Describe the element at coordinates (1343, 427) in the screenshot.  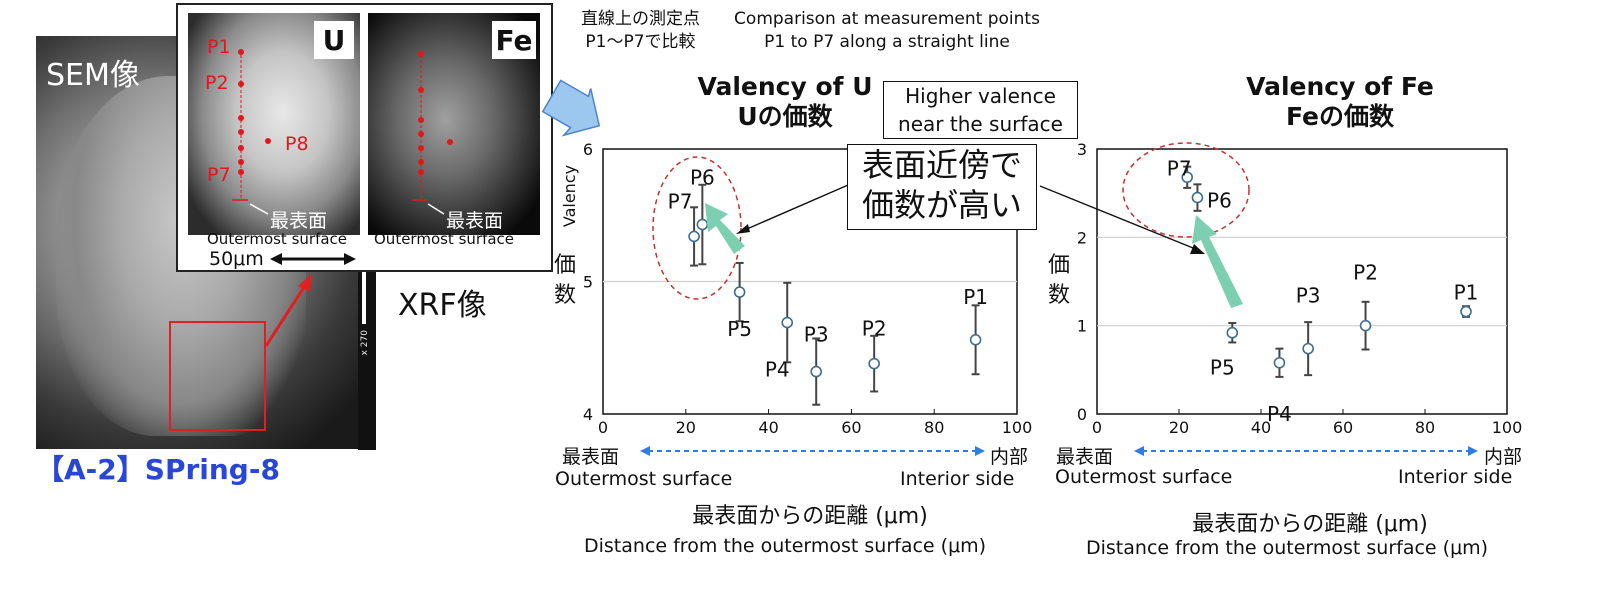
I see `fe-xtick-label: 60` at that location.